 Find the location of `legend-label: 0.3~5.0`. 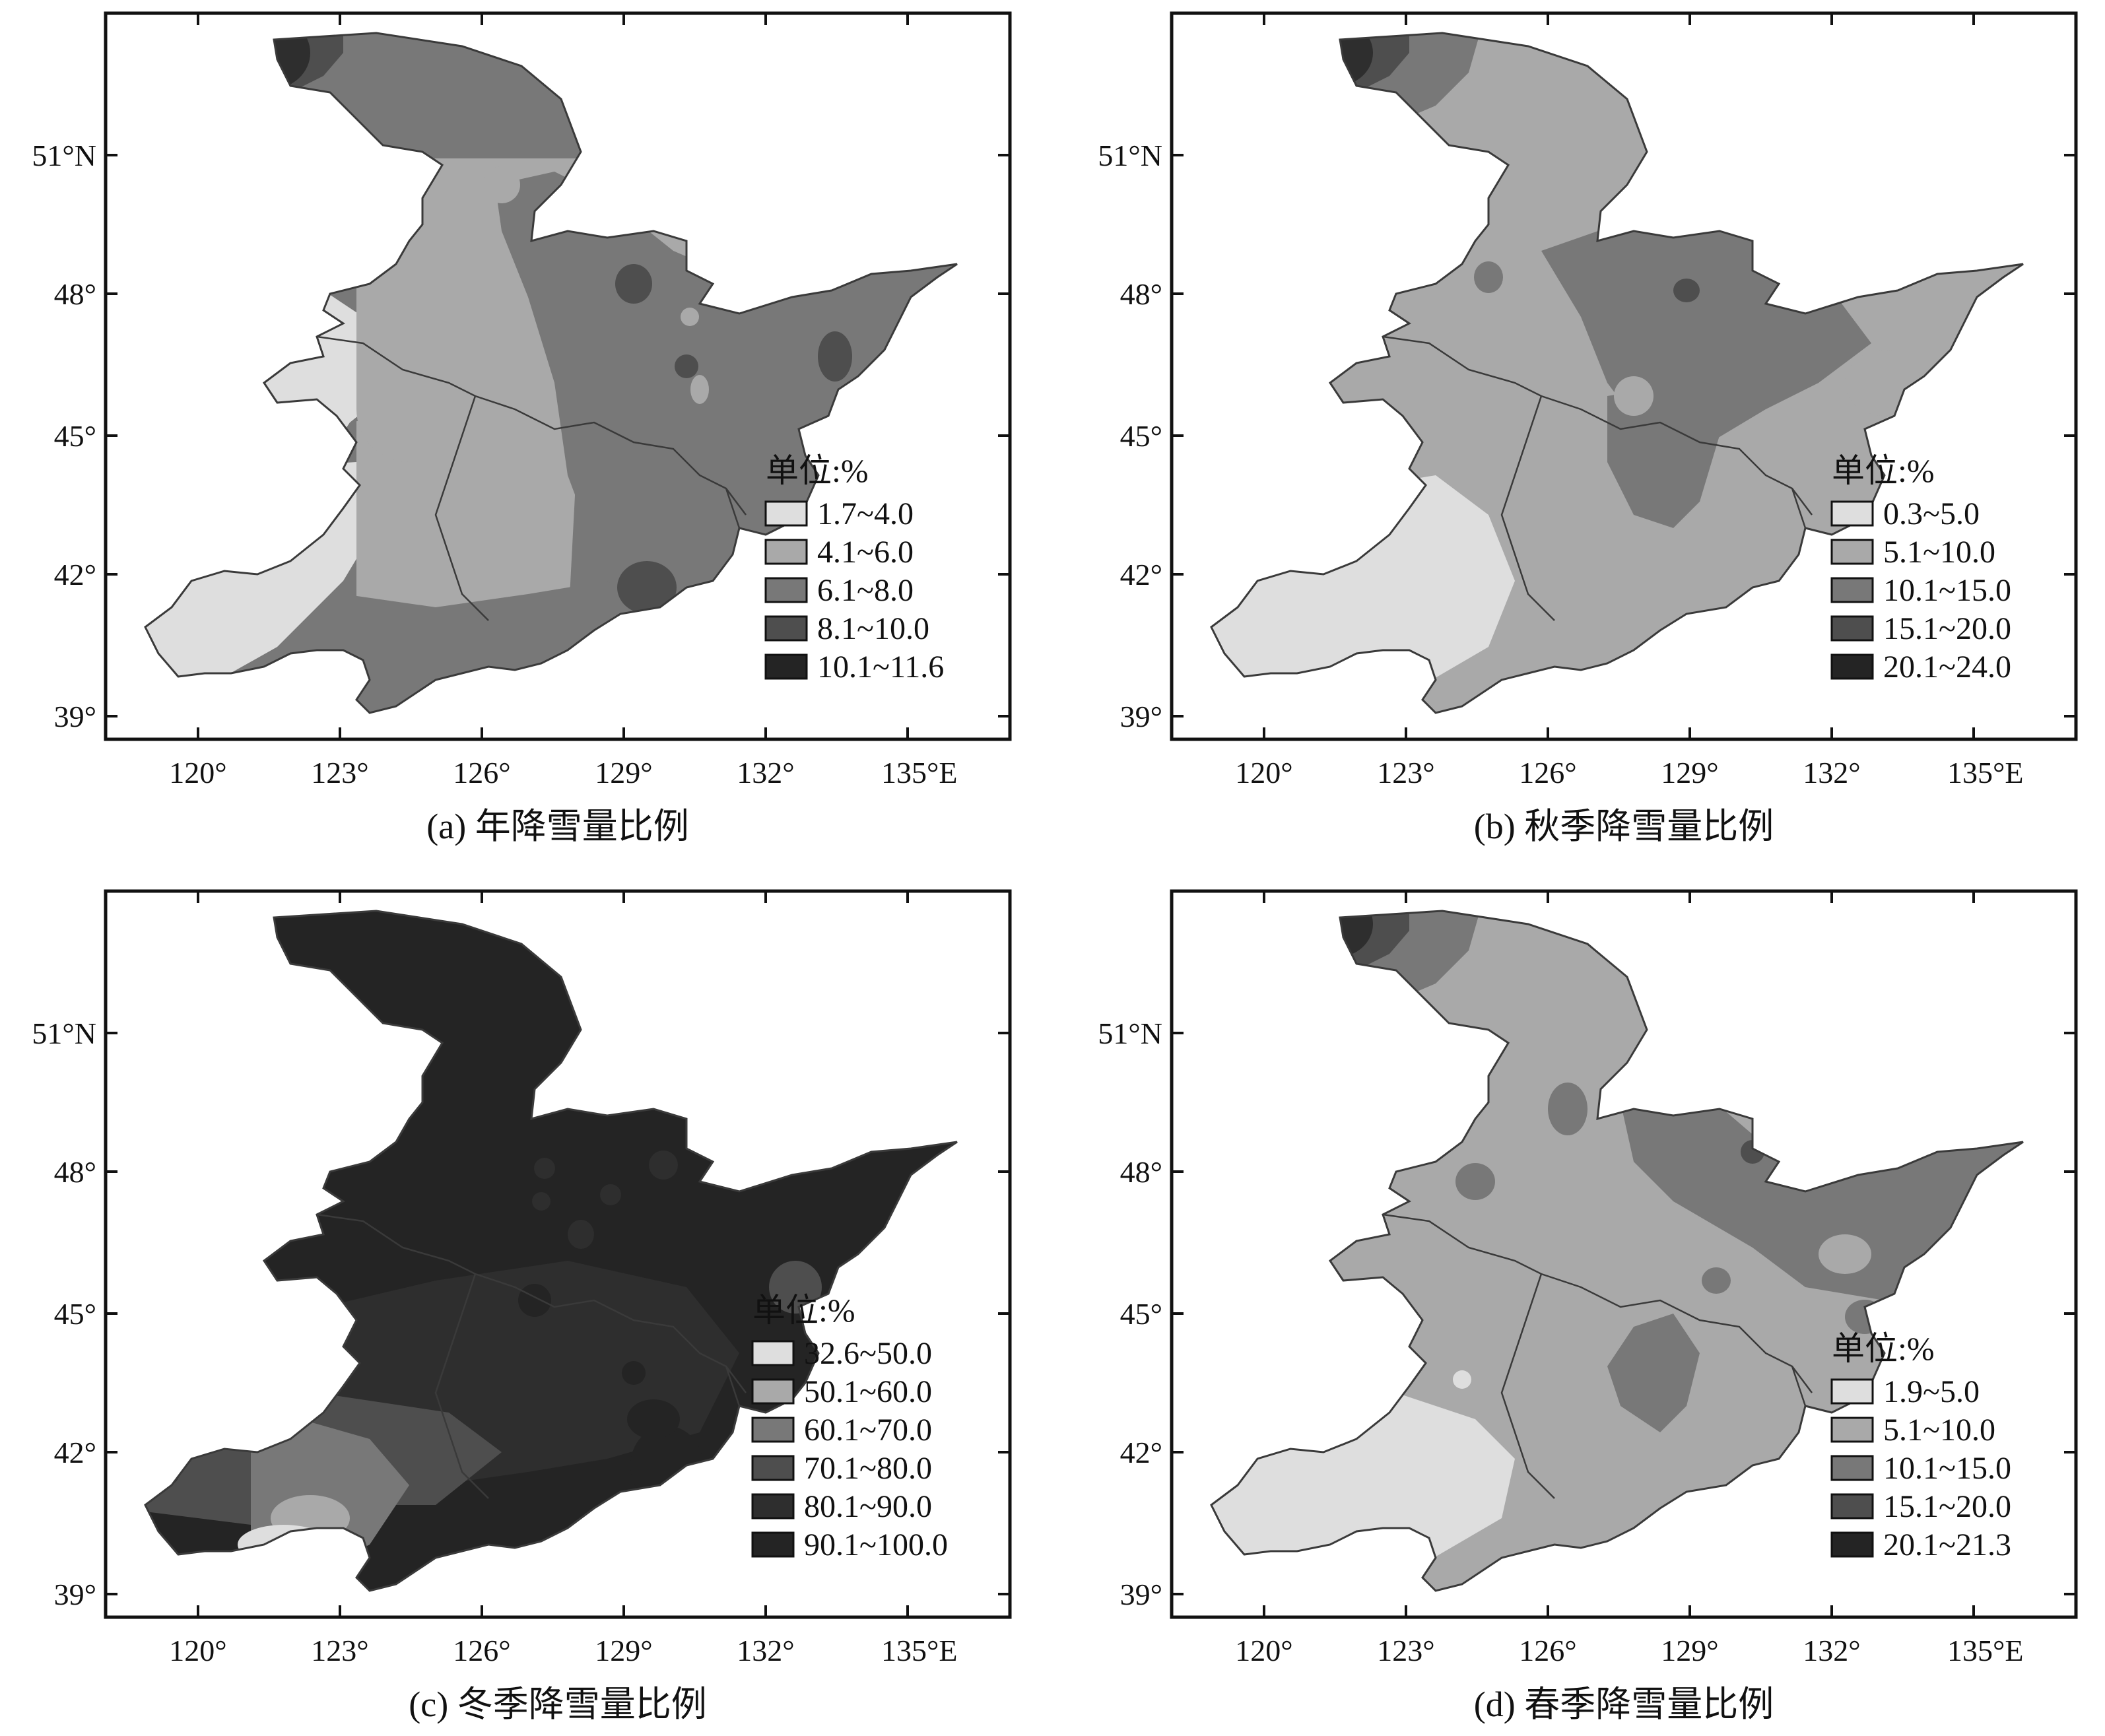

legend-label: 0.3~5.0 is located at coordinates (1931, 513).